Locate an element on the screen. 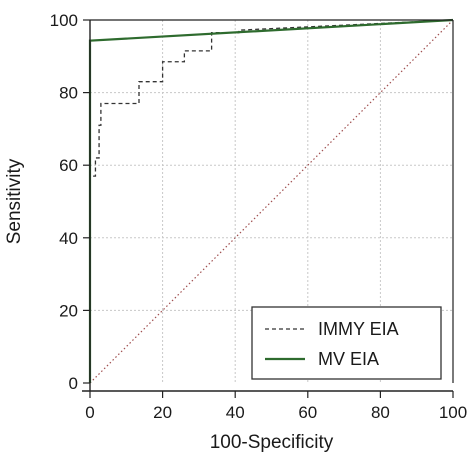 The height and width of the screenshot is (467, 474). y-tick-label: 80 is located at coordinates (68, 93).